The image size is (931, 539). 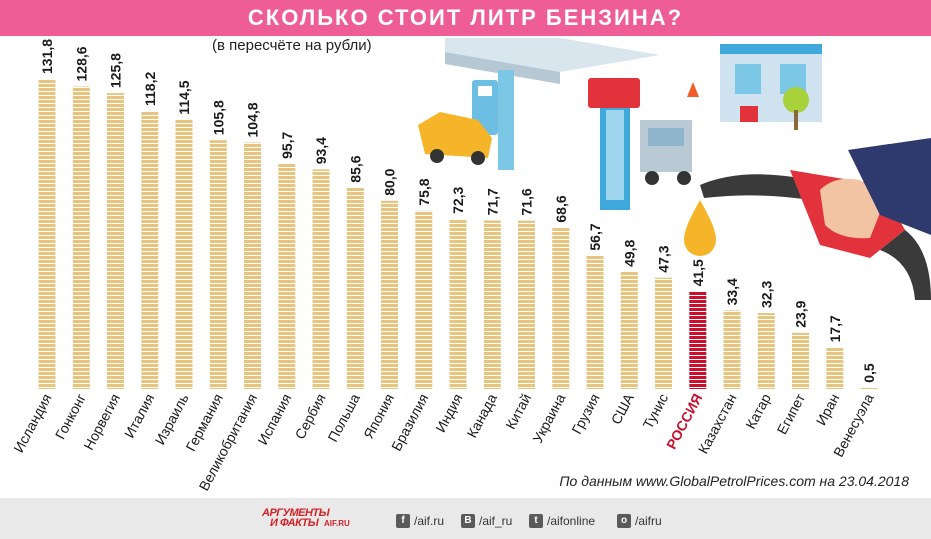 I want to click on value-label: 93,4, so click(x=321, y=150).